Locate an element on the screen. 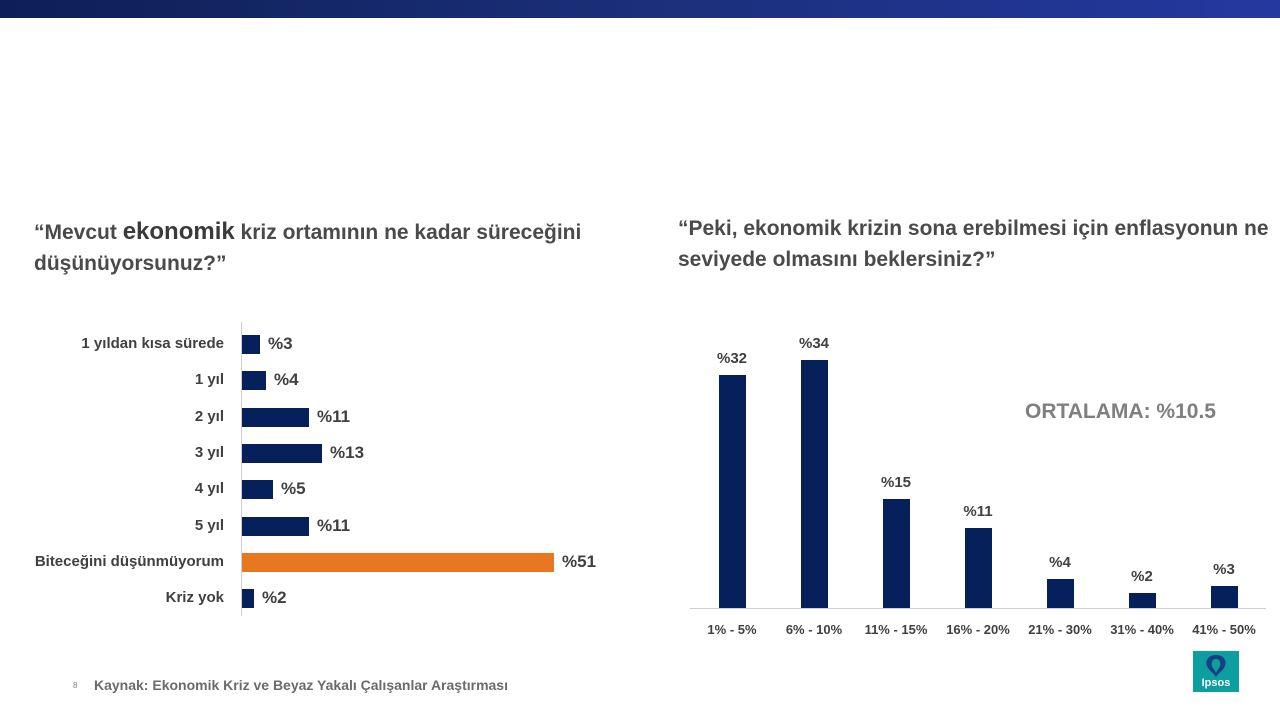 The width and height of the screenshot is (1280, 720). inflation-chart-baseline is located at coordinates (978, 608).